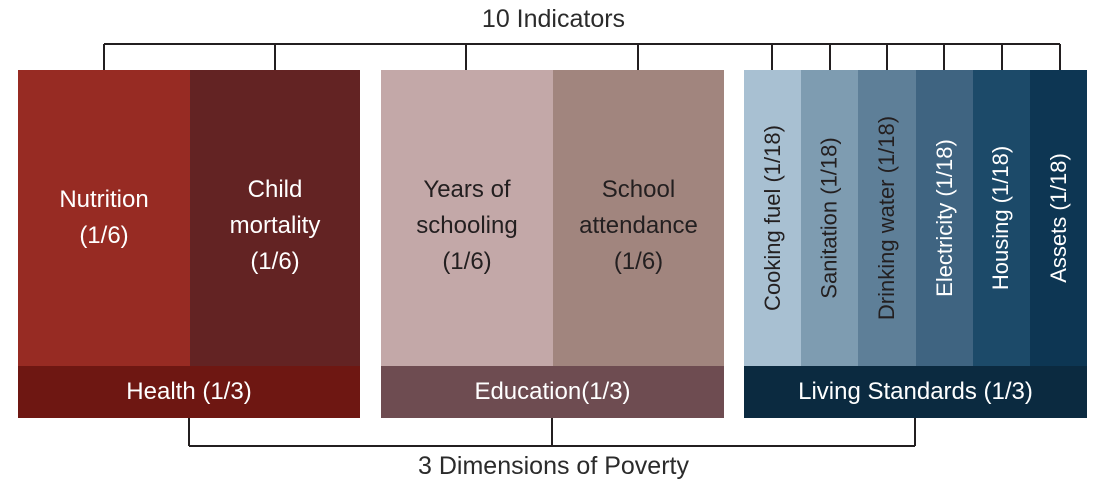 Image resolution: width=1107 pixels, height=493 pixels. What do you see at coordinates (638, 225) in the screenshot?
I see `school-attendance-label-2: attendance` at bounding box center [638, 225].